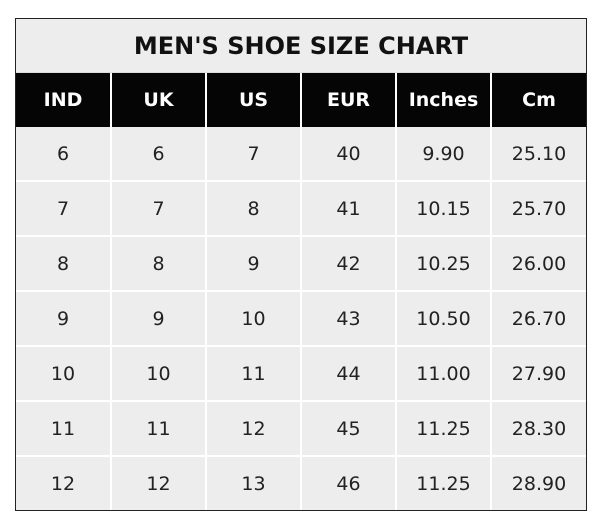 The width and height of the screenshot is (605, 521). I want to click on table-row: 12 12 13 46 11.25 28.90, so click(301, 482).